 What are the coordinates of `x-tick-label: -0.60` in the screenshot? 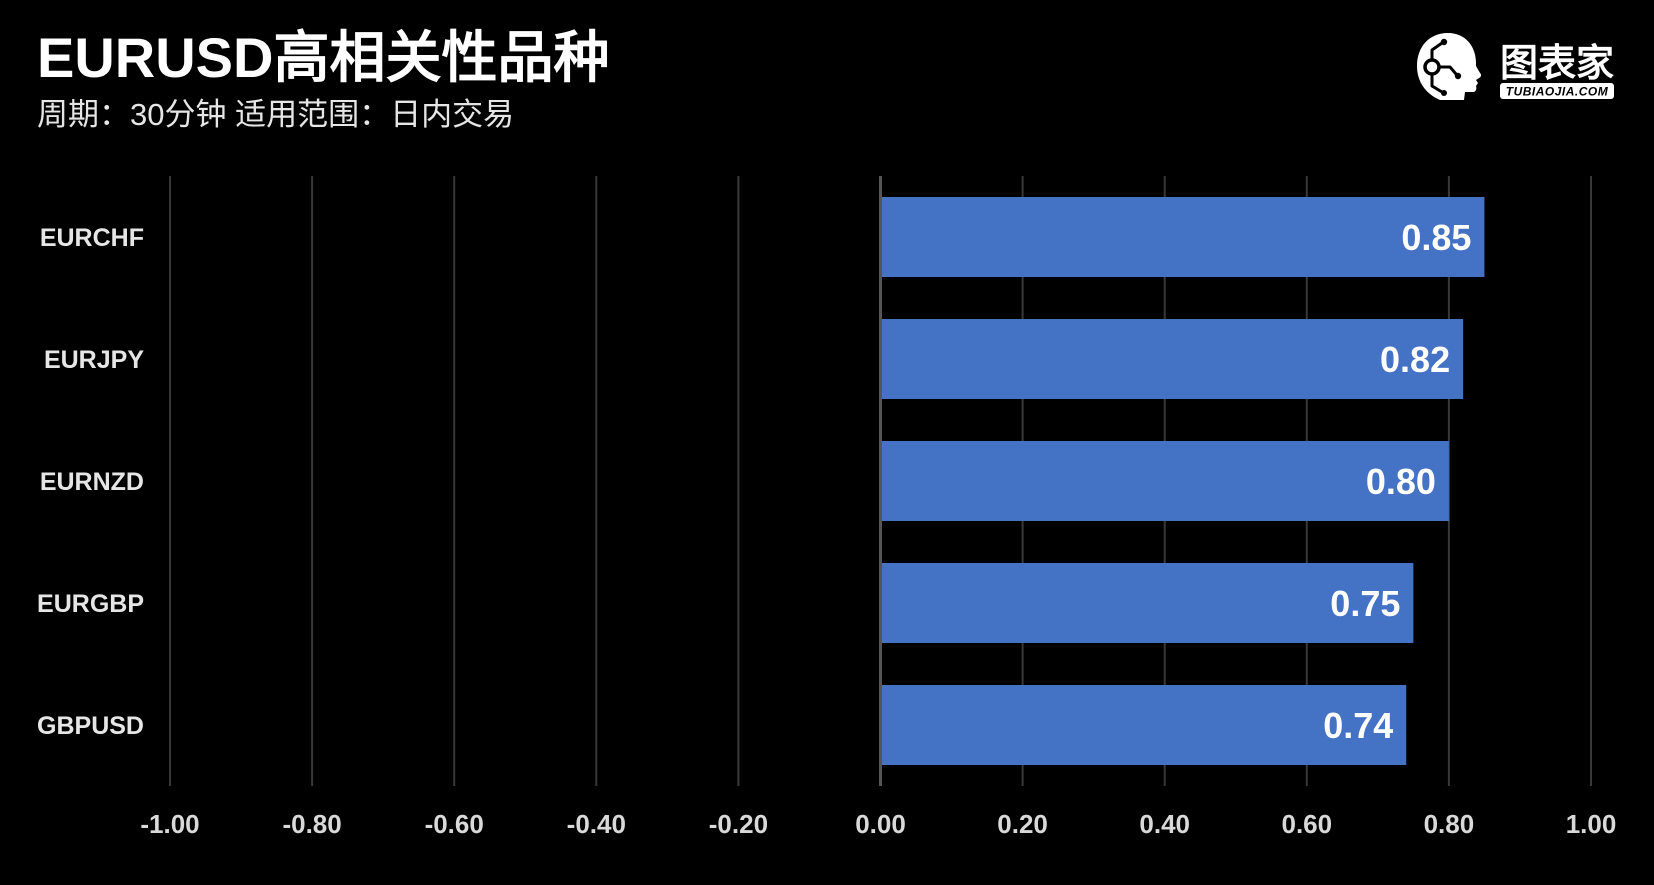 It's located at (454, 824).